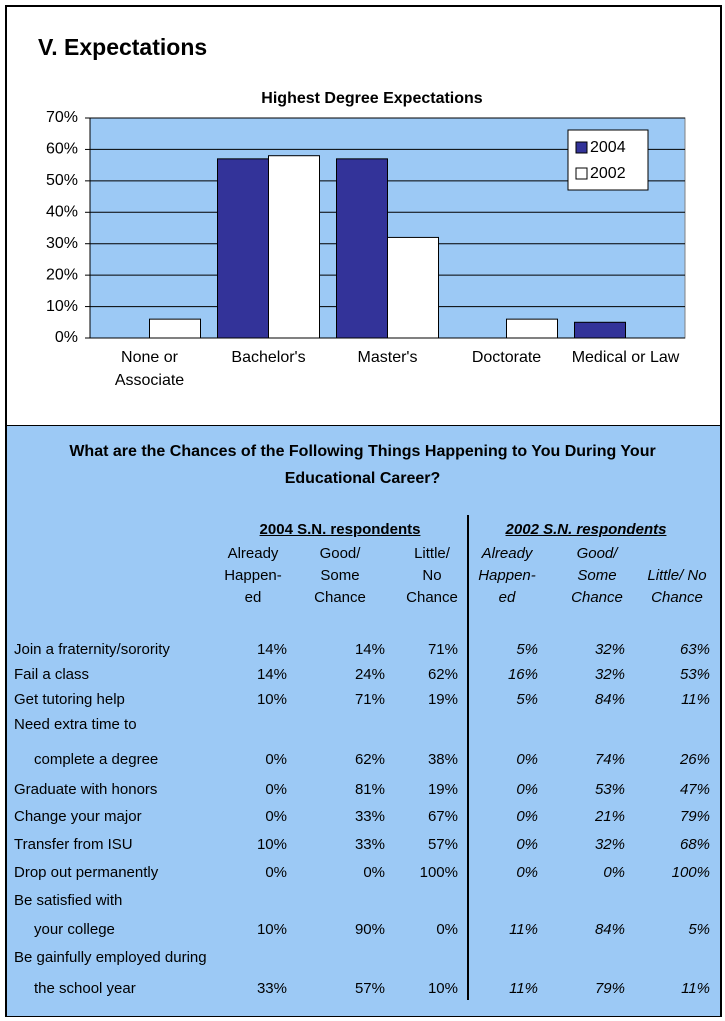  I want to click on group-title: 2004 S.N. respondents, so click(340, 529).